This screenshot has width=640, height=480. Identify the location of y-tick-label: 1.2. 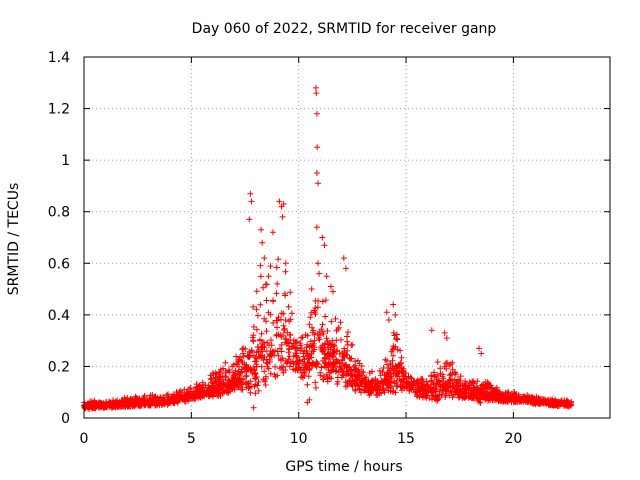
(59, 110).